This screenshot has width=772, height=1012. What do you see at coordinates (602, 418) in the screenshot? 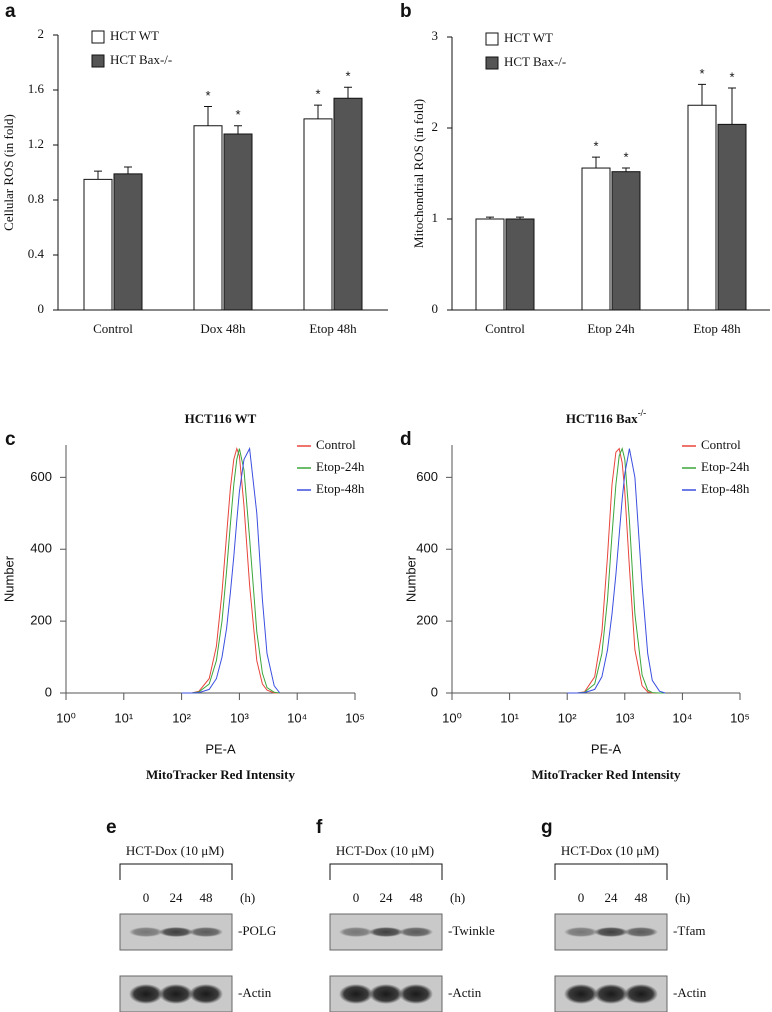
I see `chart-title-text: HCT116 Bax` at bounding box center [602, 418].